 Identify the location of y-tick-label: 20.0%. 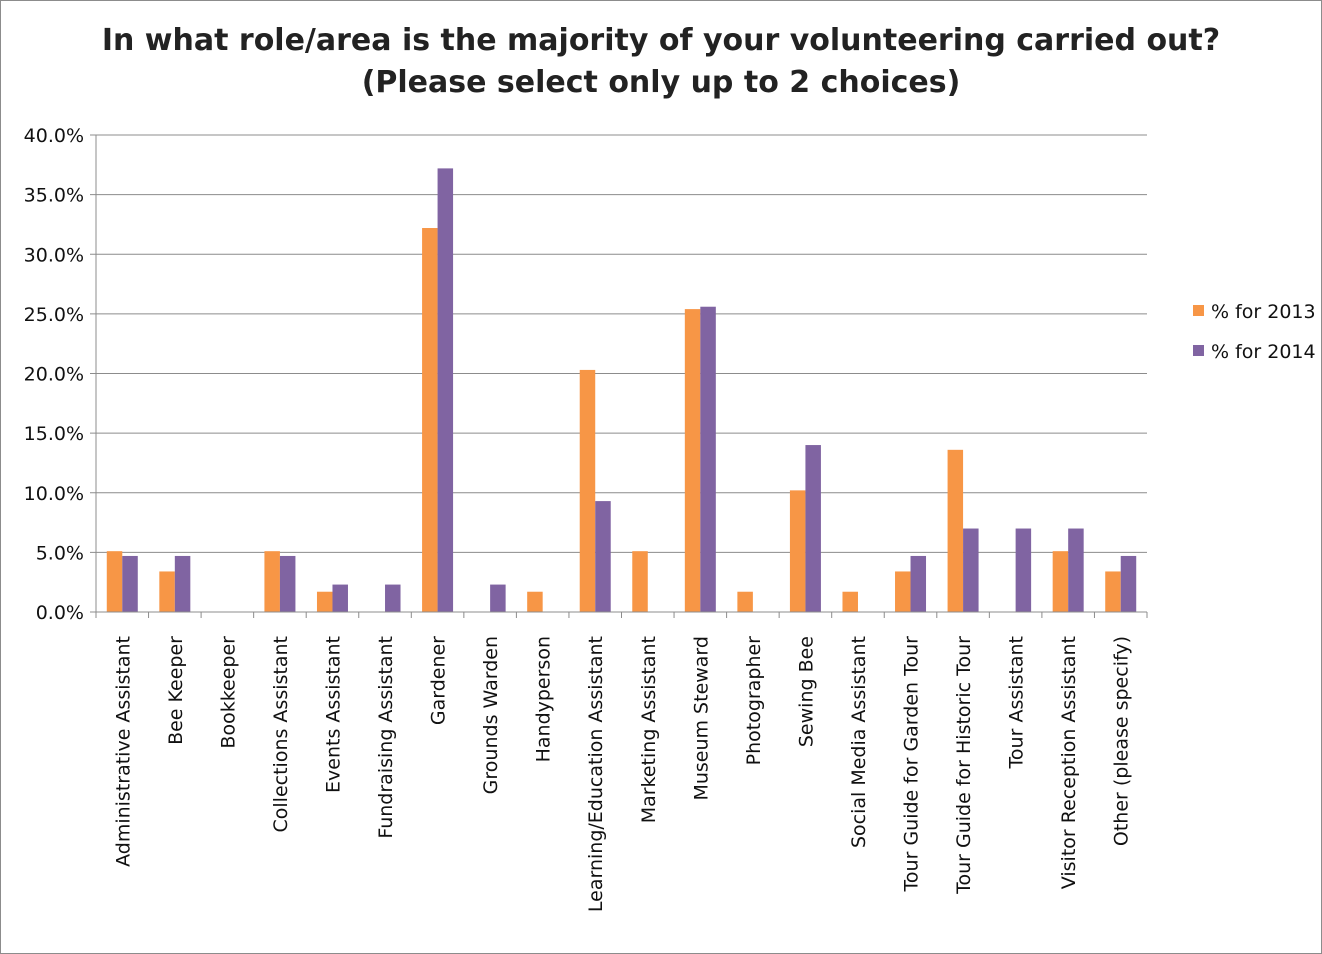
(54, 375).